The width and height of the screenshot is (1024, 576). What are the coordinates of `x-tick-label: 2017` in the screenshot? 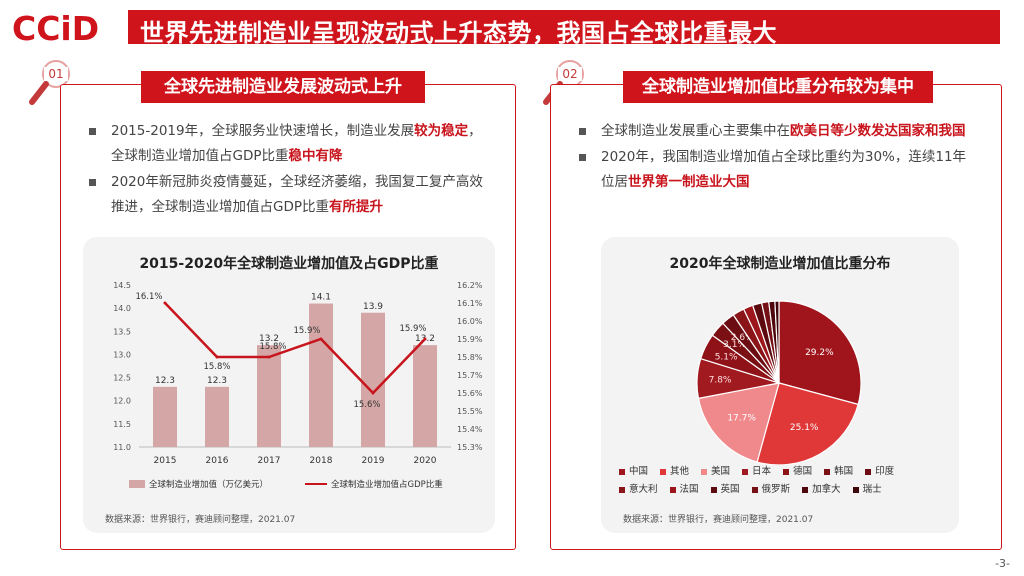 It's located at (269, 461).